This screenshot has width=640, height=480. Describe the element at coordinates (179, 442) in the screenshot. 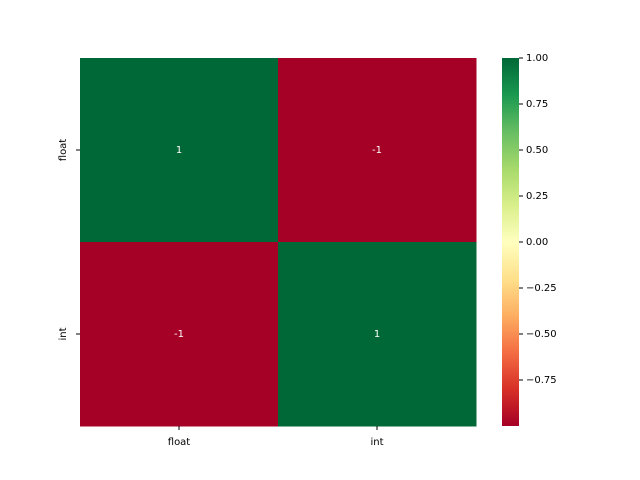

I see `x-tick-label: float` at that location.